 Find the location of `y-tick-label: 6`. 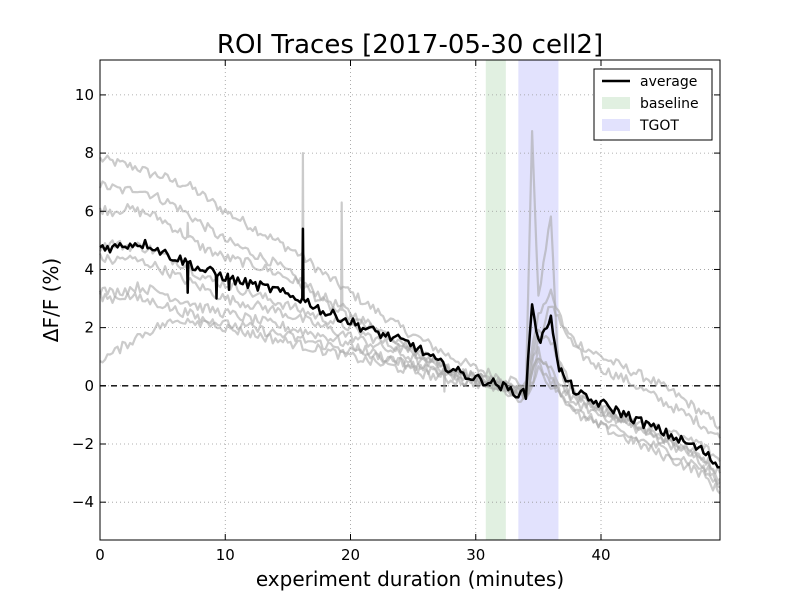

y-tick-label: 6 is located at coordinates (89, 211).